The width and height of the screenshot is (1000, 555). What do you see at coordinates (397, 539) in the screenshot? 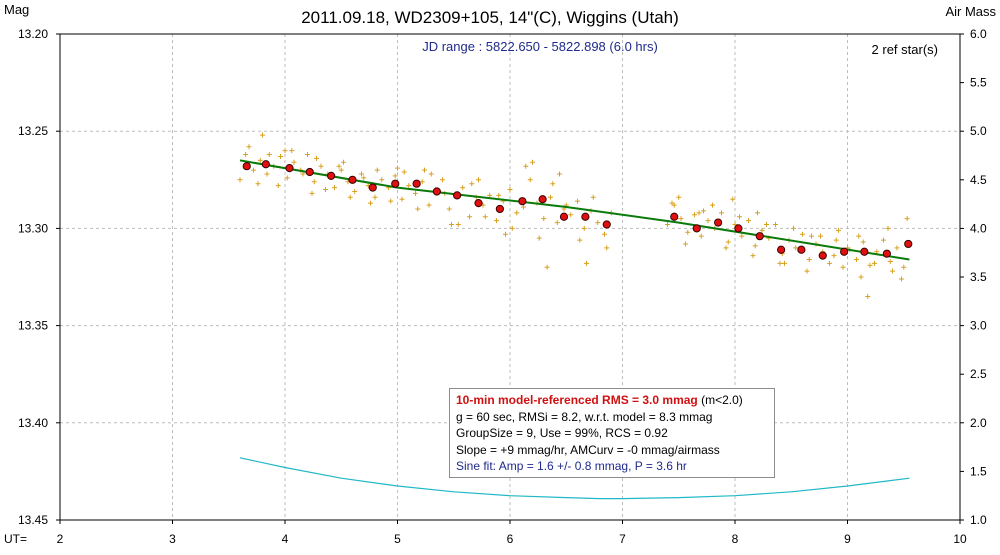
I see `x-tick-label: 5` at bounding box center [397, 539].